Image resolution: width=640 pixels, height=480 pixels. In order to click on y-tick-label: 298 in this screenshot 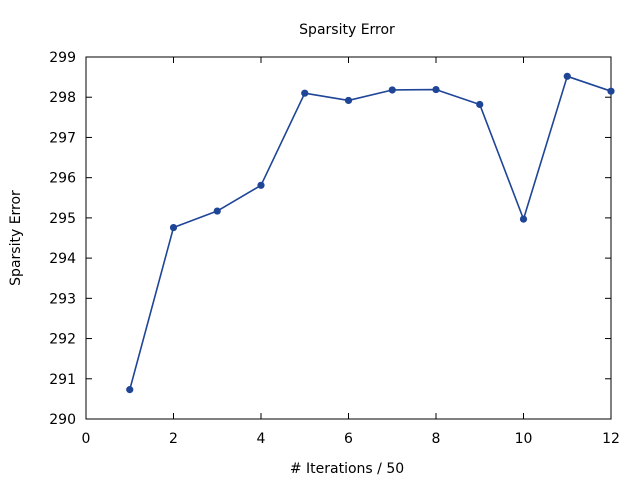, I will do `click(62, 98)`.